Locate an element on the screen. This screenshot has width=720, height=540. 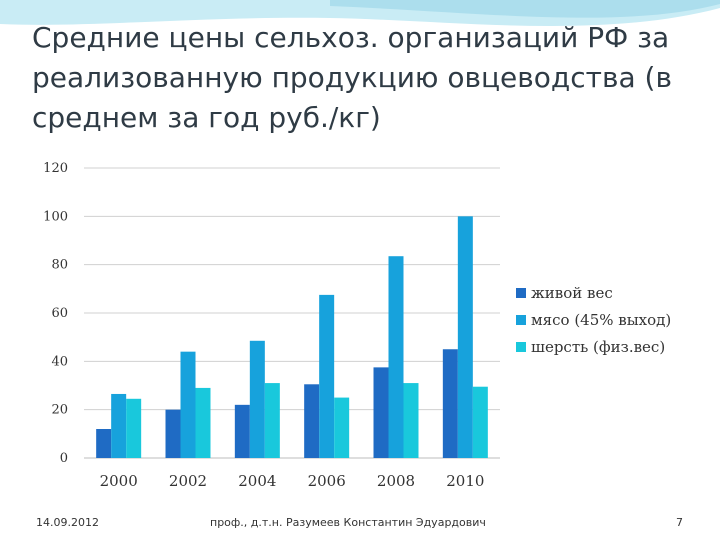
x-tick-label: 2004 is located at coordinates (257, 481).